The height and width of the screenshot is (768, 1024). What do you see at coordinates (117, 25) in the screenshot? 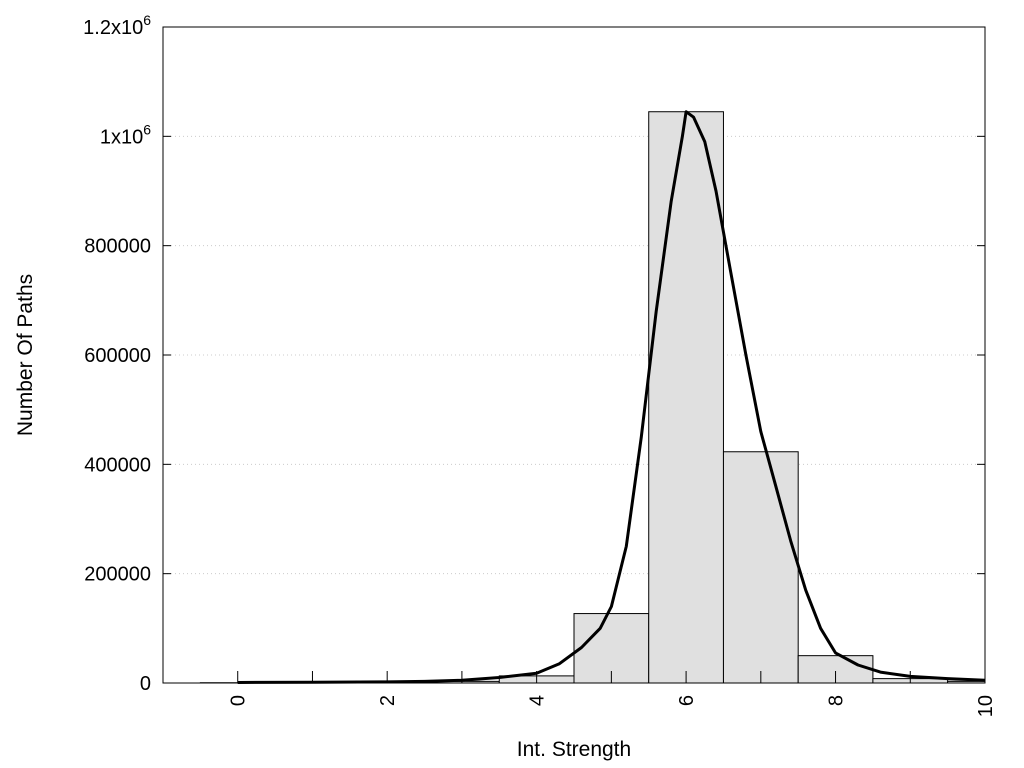
I see `y-tick-label: 1.2x10⁶` at bounding box center [117, 25].